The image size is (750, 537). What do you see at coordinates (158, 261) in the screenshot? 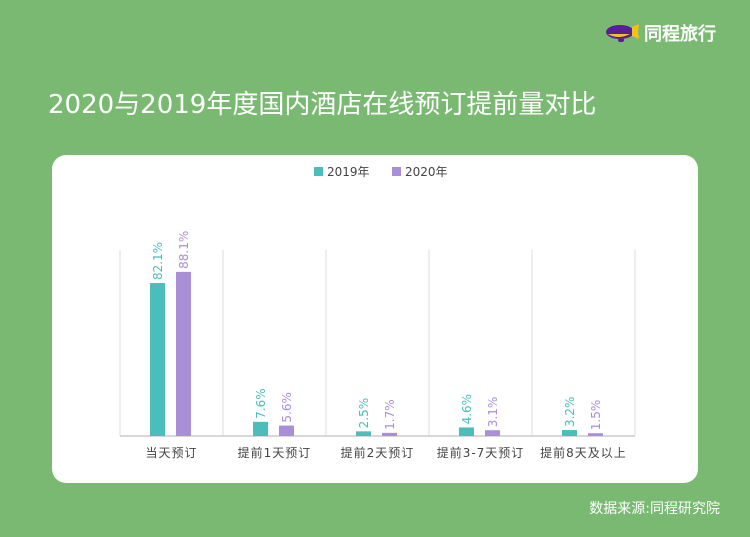
I see `data-label: 82.1%` at bounding box center [158, 261].